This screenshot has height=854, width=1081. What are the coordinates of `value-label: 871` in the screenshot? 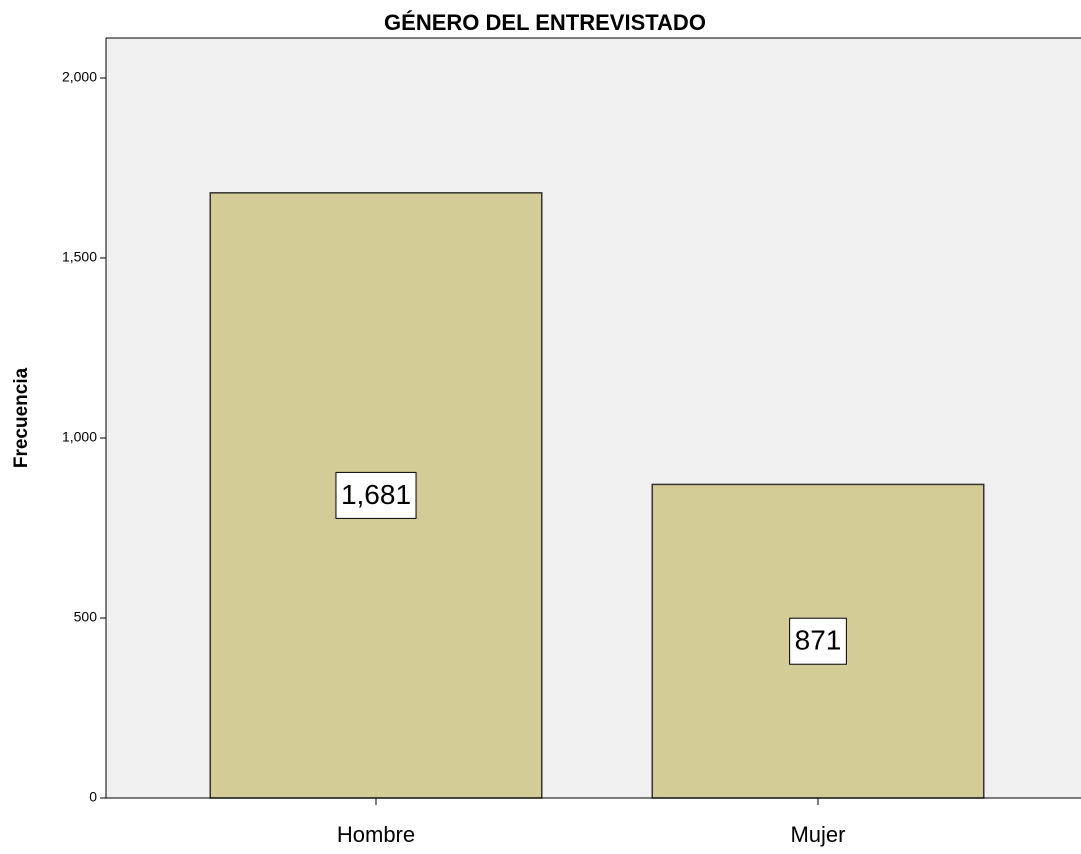 It's located at (818, 640).